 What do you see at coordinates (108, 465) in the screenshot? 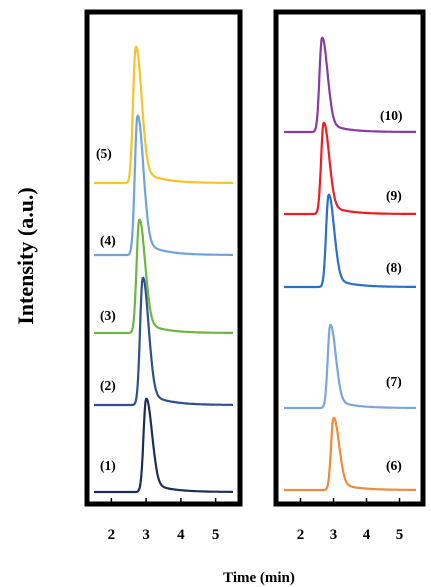
I see `series-label: (1)` at bounding box center [108, 465].